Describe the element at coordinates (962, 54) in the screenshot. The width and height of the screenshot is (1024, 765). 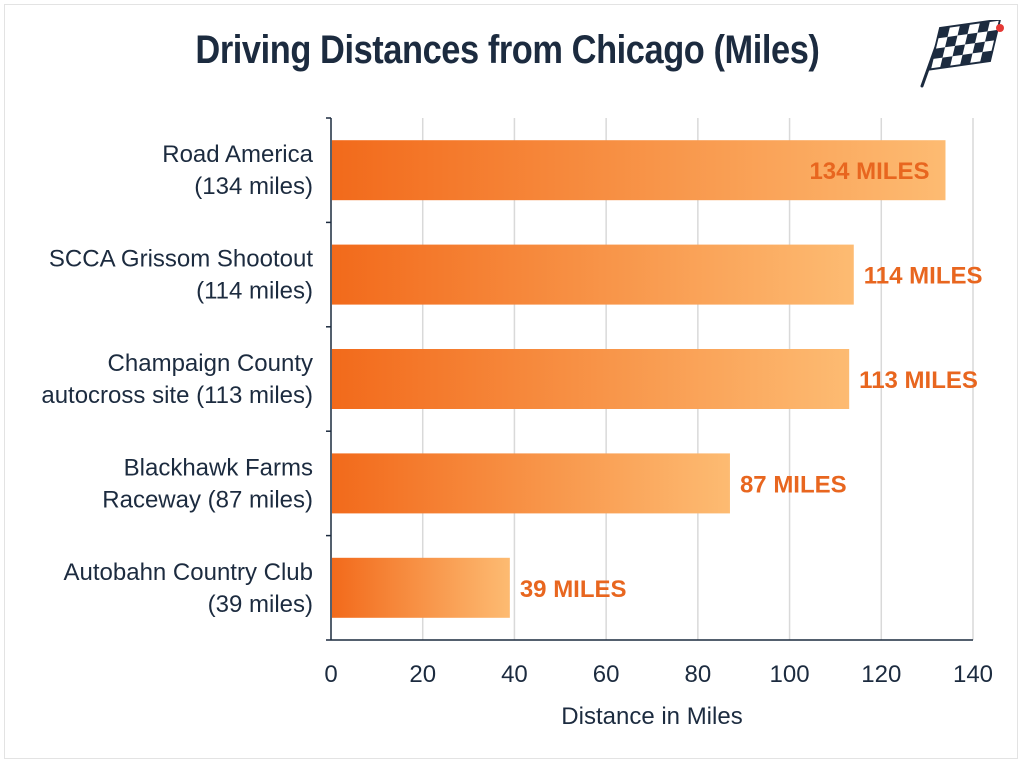
I see `checkered-flag-icon` at that location.